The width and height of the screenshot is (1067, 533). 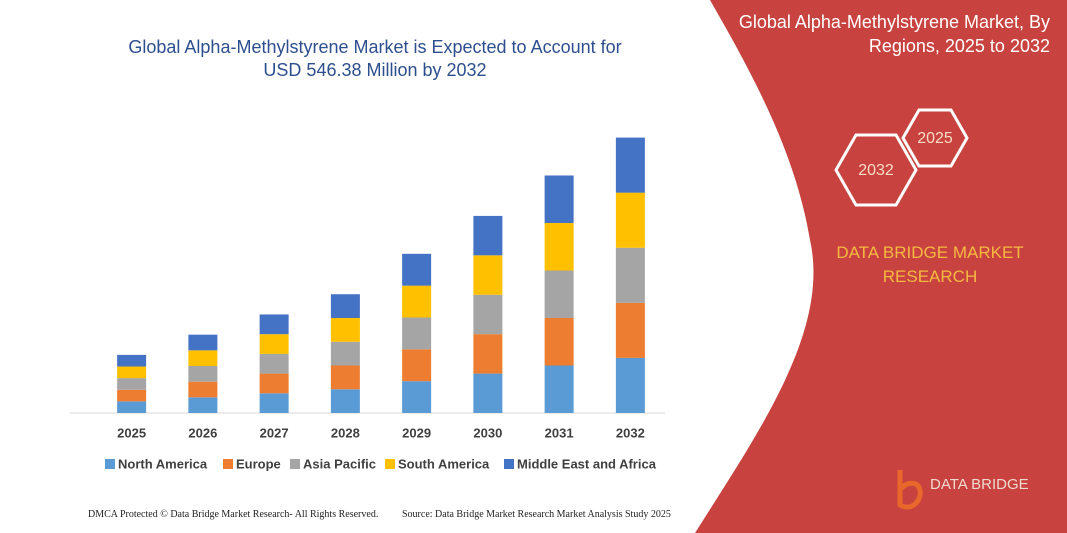 I want to click on brand-text: DATA BRIDGE MARKET RESEARCH, so click(x=930, y=264).